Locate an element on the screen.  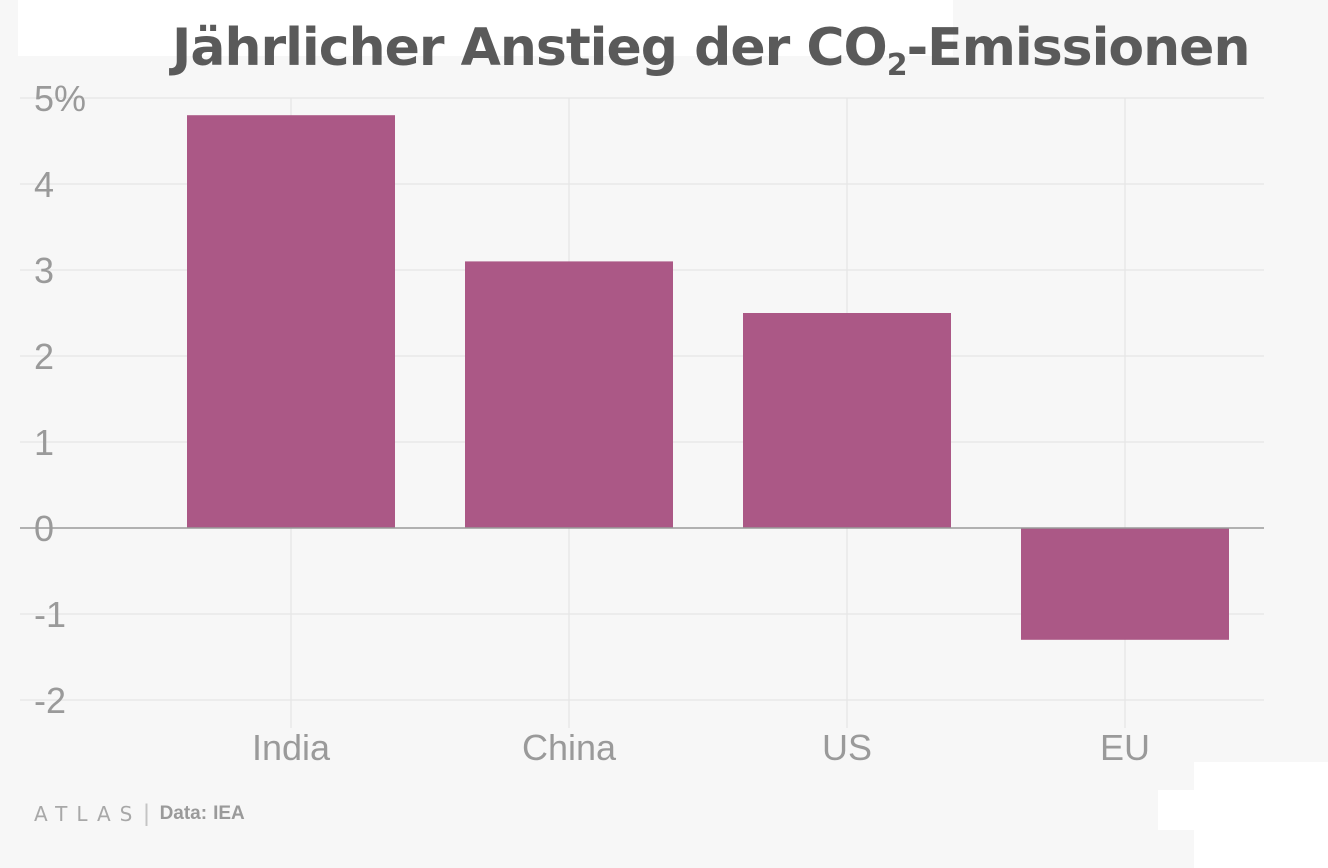
title-suffix: -Emissionen is located at coordinates (1078, 48).